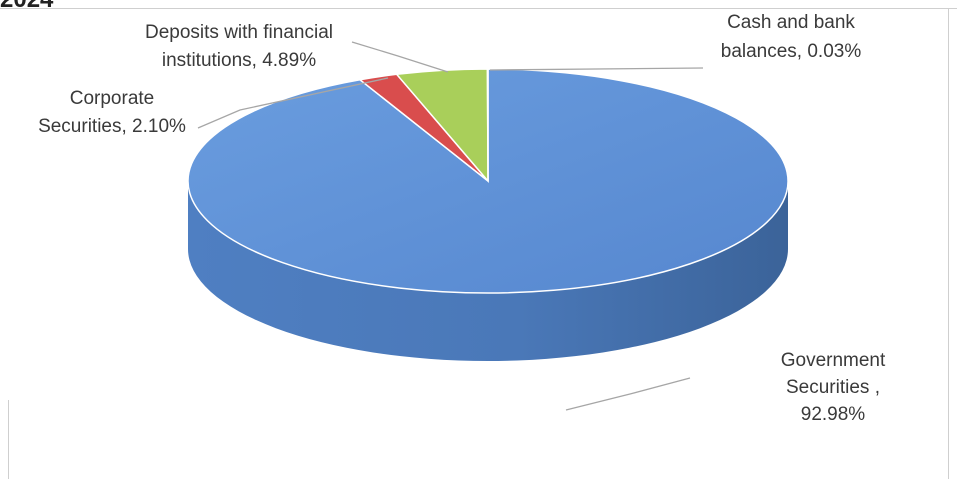 The height and width of the screenshot is (479, 957). What do you see at coordinates (112, 98) in the screenshot?
I see `data-label-line: Corporate` at bounding box center [112, 98].